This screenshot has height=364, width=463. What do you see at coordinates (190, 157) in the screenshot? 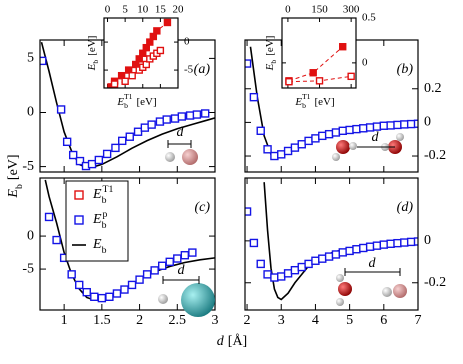
I see `atom` at bounding box center [190, 157].